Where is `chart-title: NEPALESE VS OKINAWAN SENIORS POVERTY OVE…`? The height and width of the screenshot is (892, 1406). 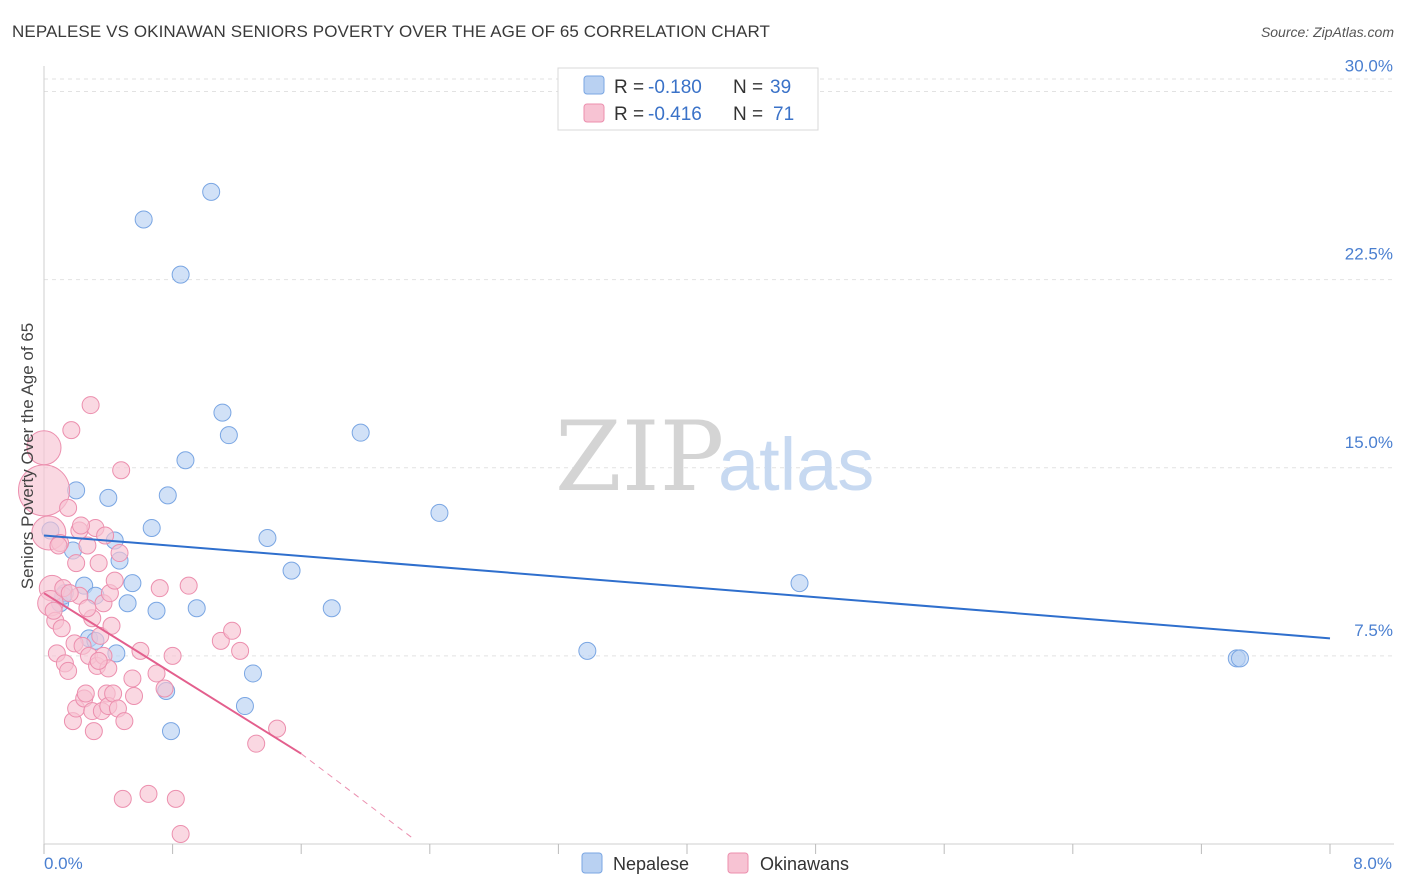
chart-title: NEPALESE VS OKINAWAN SENIORS POVERTY OVE… is located at coordinates (391, 31).